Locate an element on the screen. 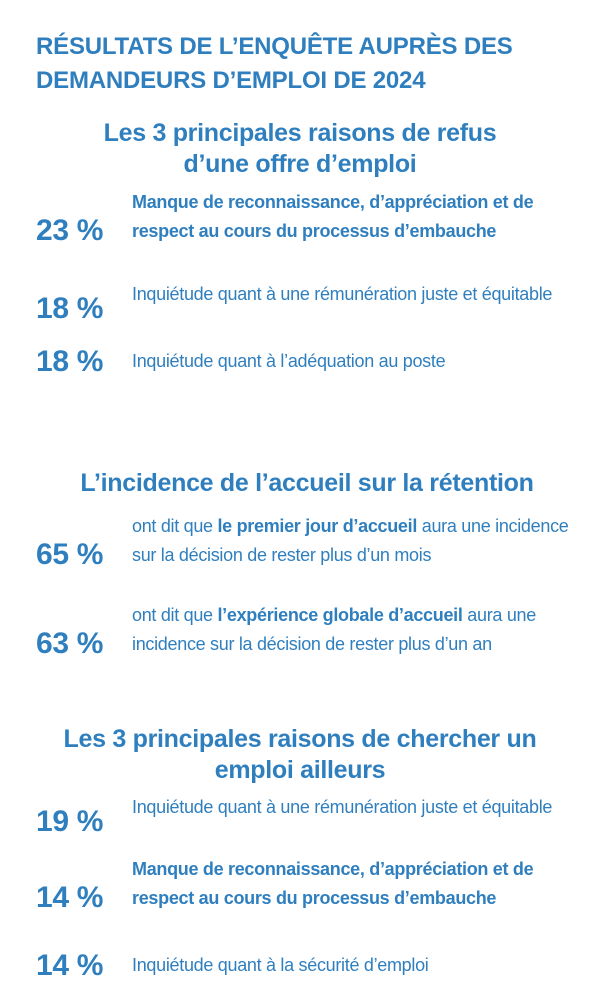 Image resolution: width=600 pixels, height=1006 pixels. stat-text-highlight: le premier jour d’accueil is located at coordinates (317, 526).